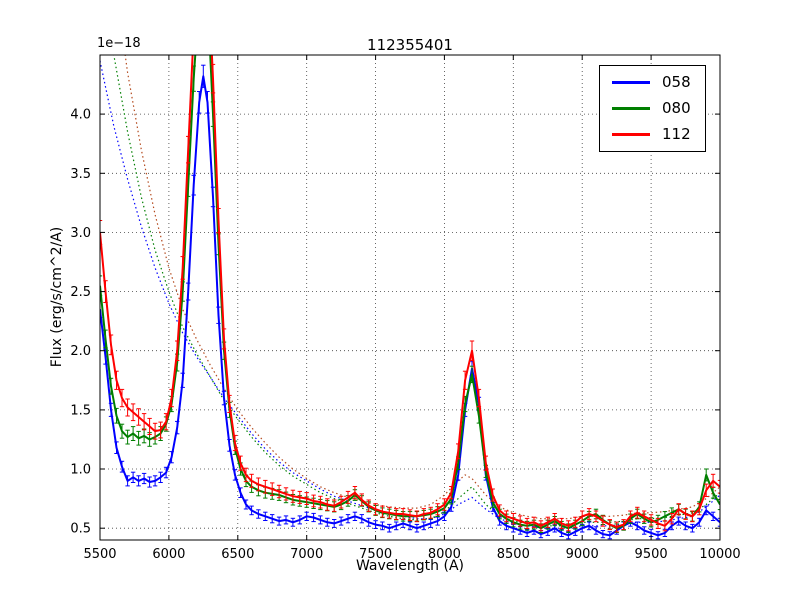 Image resolution: width=800 pixels, height=600 pixels. What do you see at coordinates (651, 554) in the screenshot?
I see `svg-text: 9500` at bounding box center [651, 554].